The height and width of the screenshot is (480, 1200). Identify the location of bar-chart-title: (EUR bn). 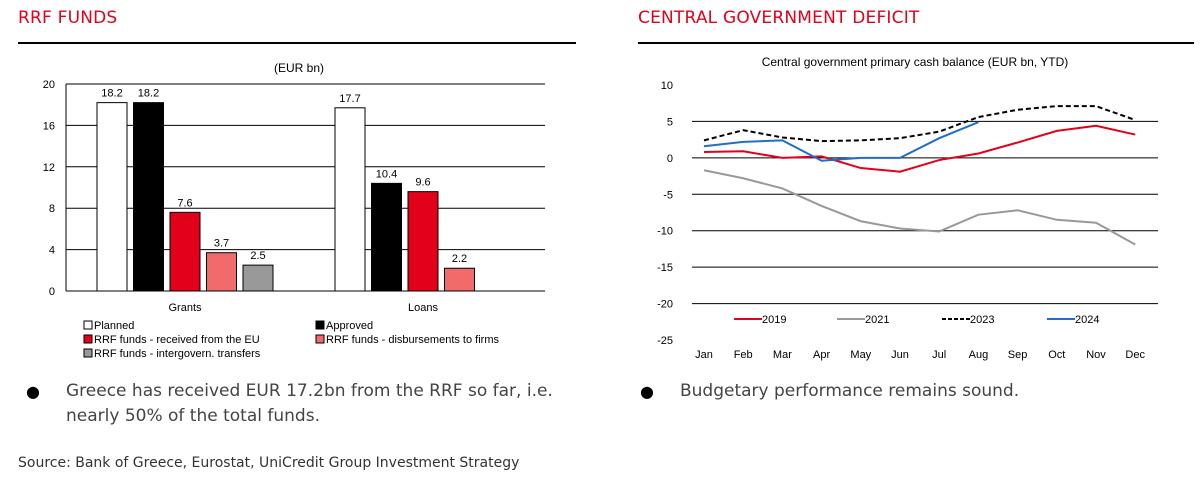
(299, 68).